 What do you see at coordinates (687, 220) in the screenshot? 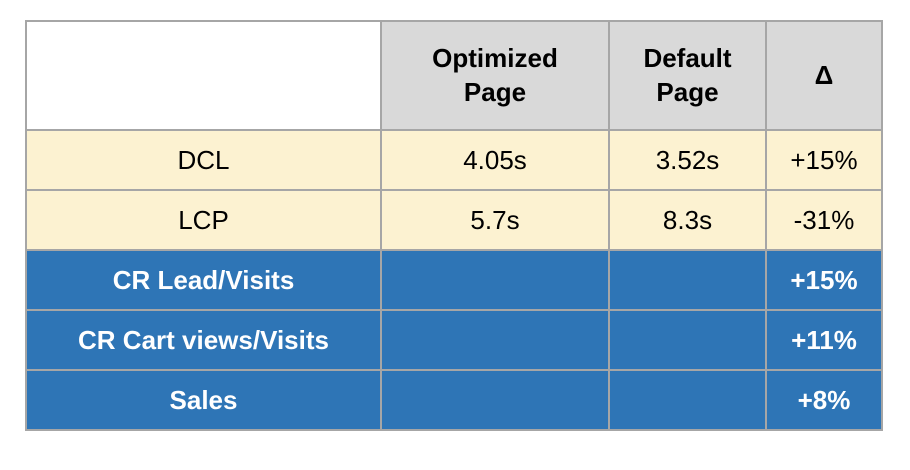
I see `default-value-cell: 8.3s` at bounding box center [687, 220].